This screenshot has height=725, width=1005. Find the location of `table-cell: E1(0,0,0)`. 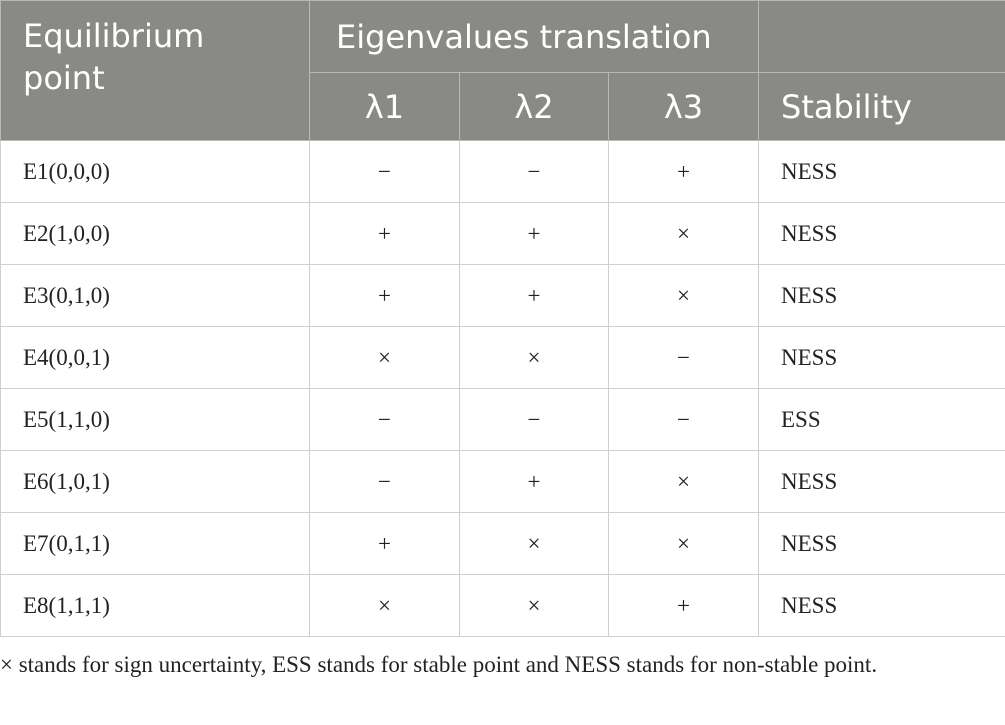

table-cell: E1(0,0,0) is located at coordinates (155, 171).